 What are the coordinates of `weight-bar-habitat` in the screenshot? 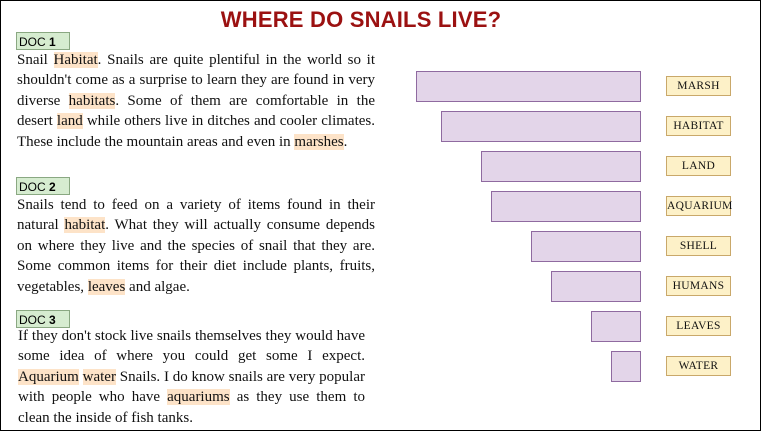 It's located at (541, 126).